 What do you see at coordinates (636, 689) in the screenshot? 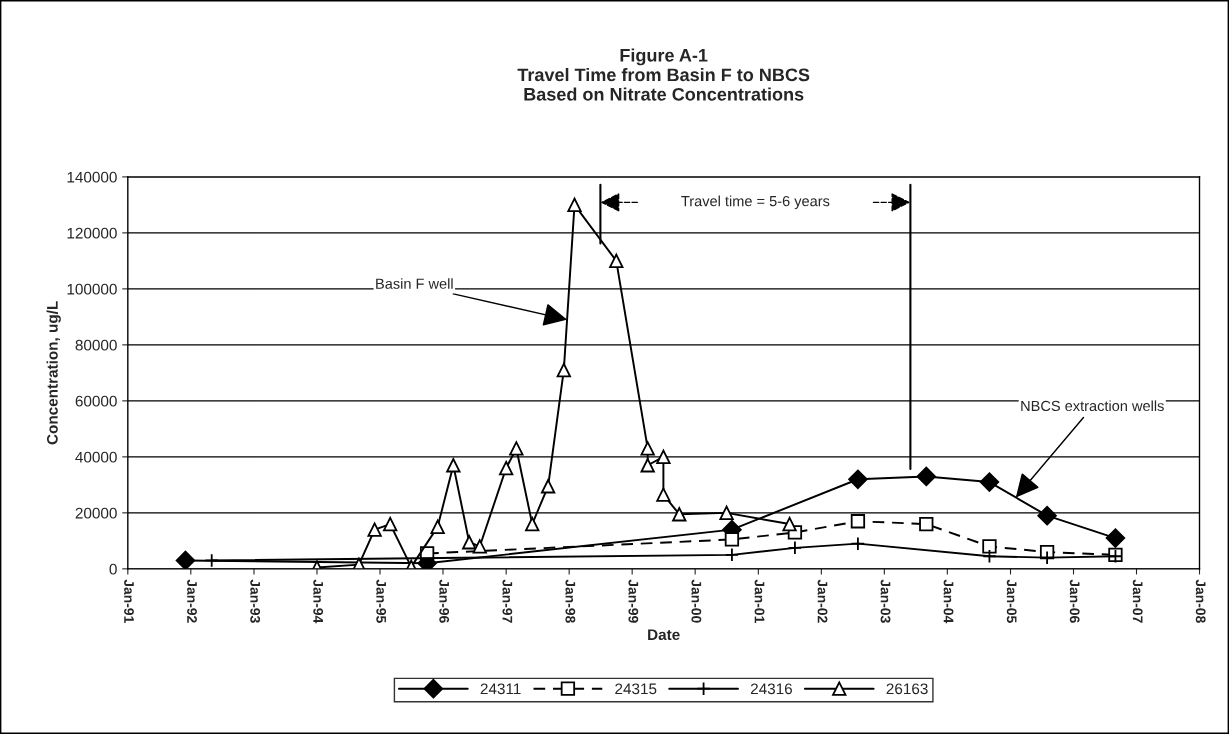
I see `legend-label: 24315` at bounding box center [636, 689].